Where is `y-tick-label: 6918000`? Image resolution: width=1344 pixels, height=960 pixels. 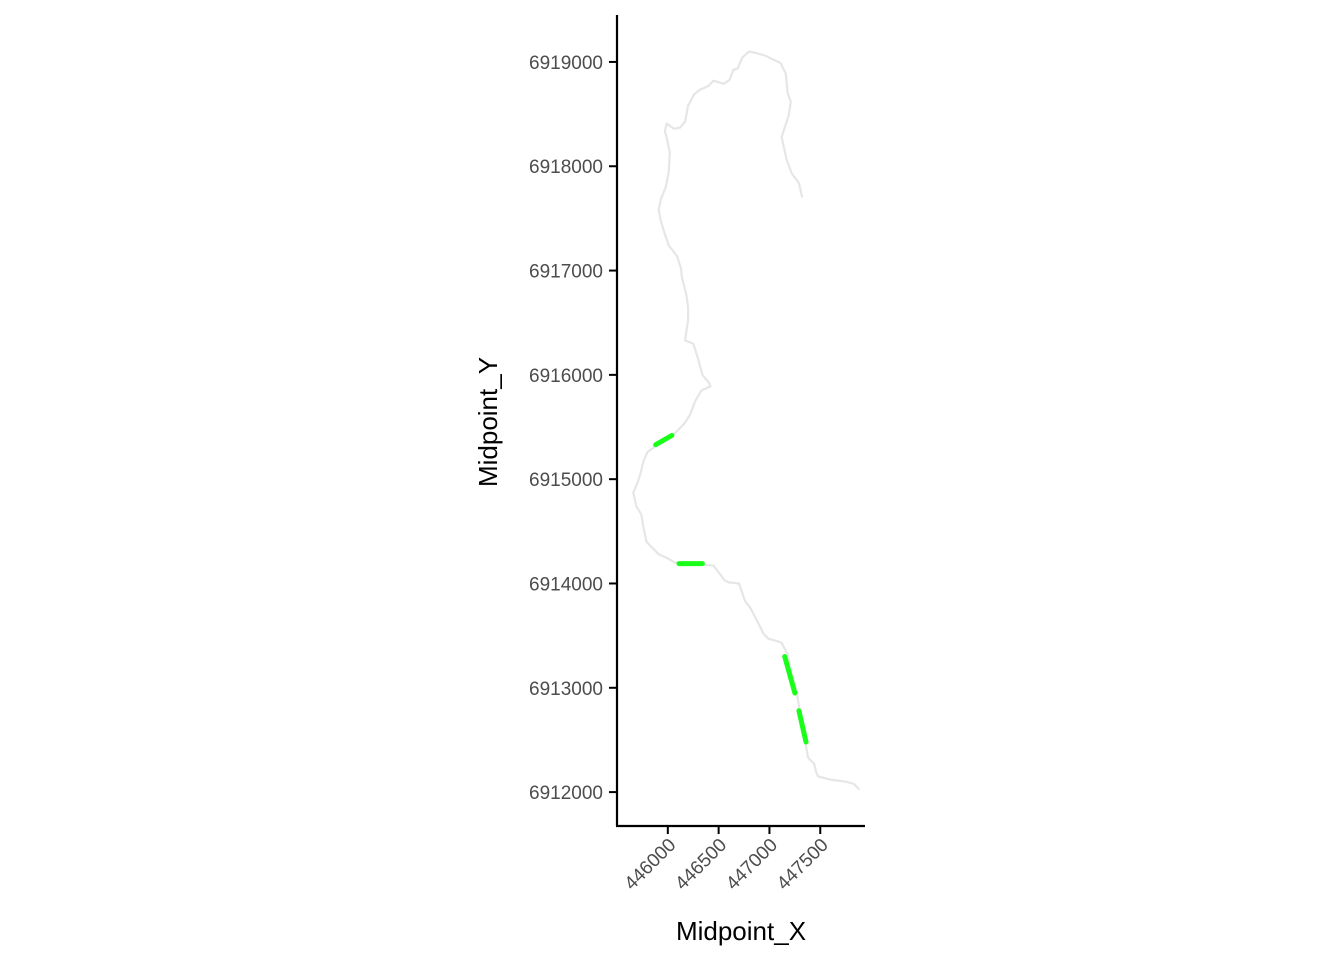
y-tick-label: 6918000 is located at coordinates (566, 167).